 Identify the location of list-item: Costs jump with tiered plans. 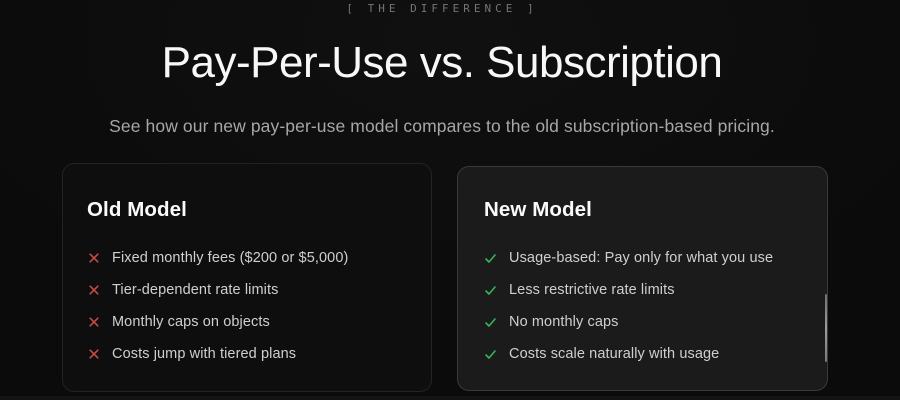
(247, 354).